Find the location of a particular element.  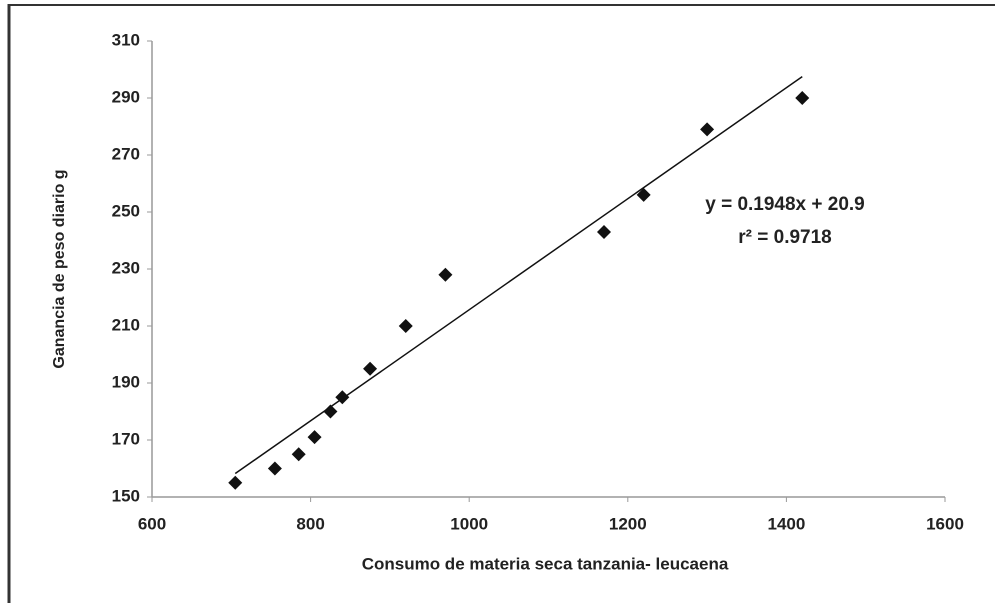

y-tick-label: 210 is located at coordinates (126, 324).